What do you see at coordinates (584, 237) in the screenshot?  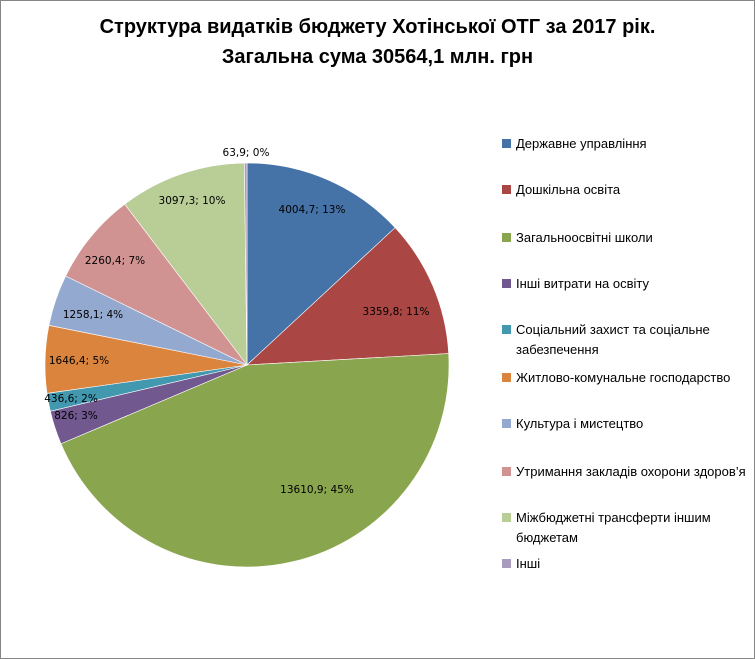 I see `legend-label: Загальноосвітні школи` at bounding box center [584, 237].